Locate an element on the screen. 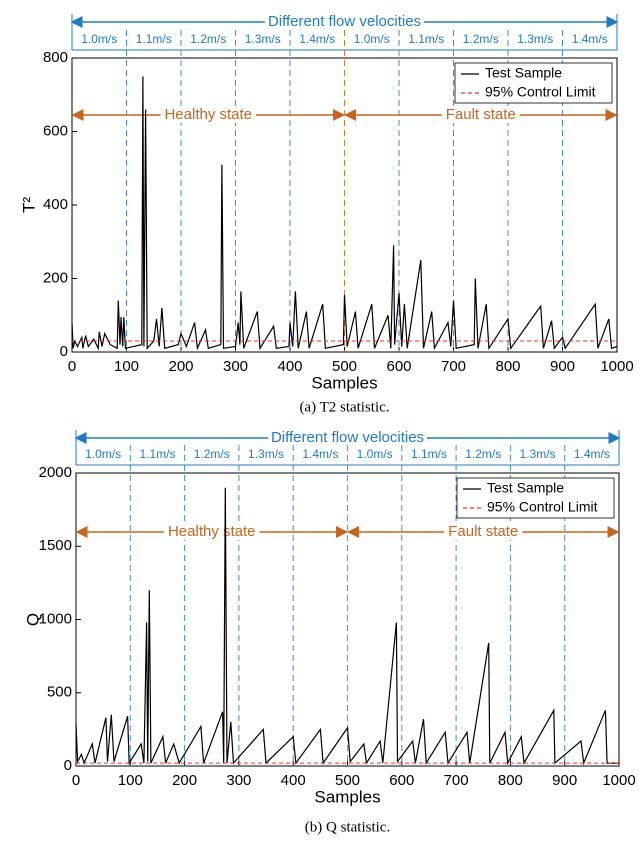 The height and width of the screenshot is (850, 643). y-tick-label: 1000 is located at coordinates (55, 618).